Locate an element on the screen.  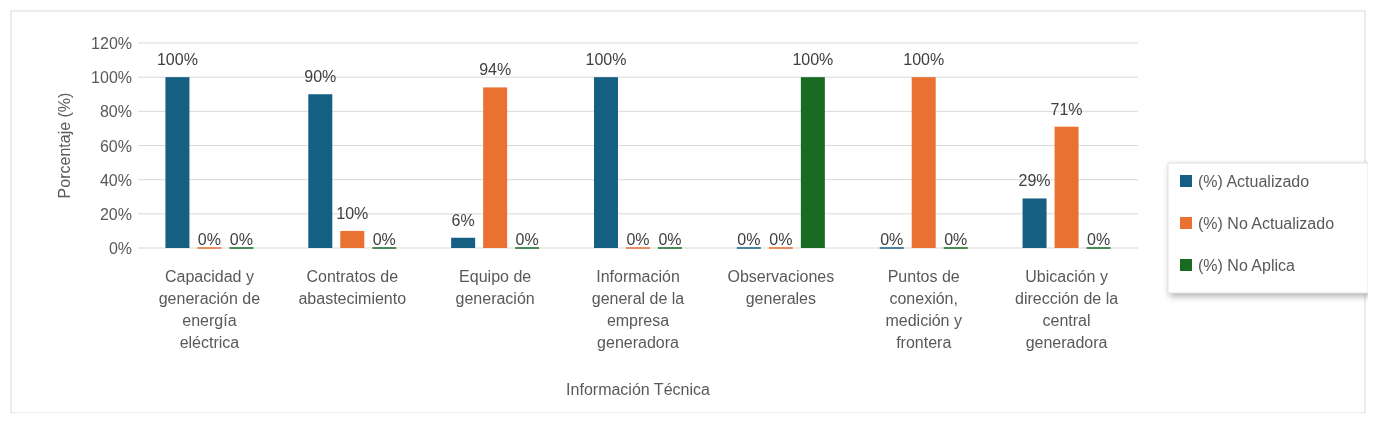
legend-label: (%) Actualizado is located at coordinates (1254, 181).